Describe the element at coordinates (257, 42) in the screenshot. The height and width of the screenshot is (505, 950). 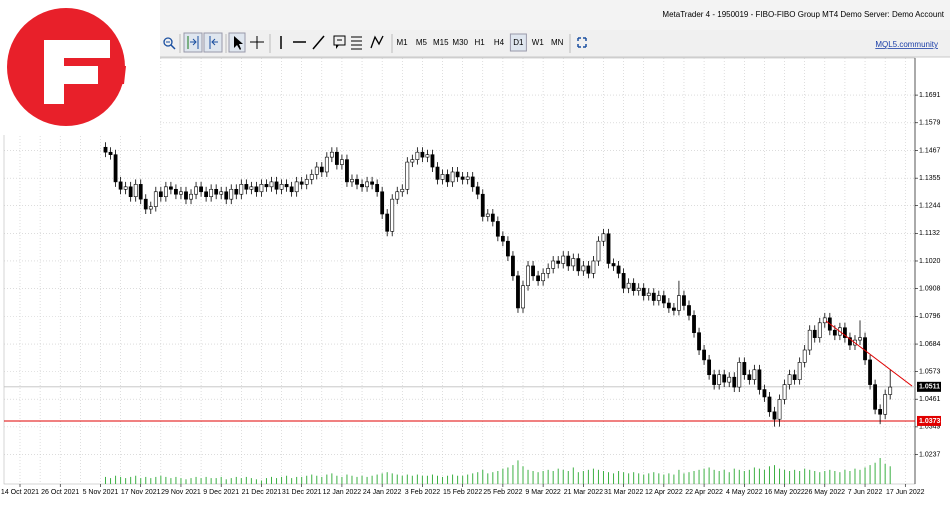
I see `crosshair-button` at that location.